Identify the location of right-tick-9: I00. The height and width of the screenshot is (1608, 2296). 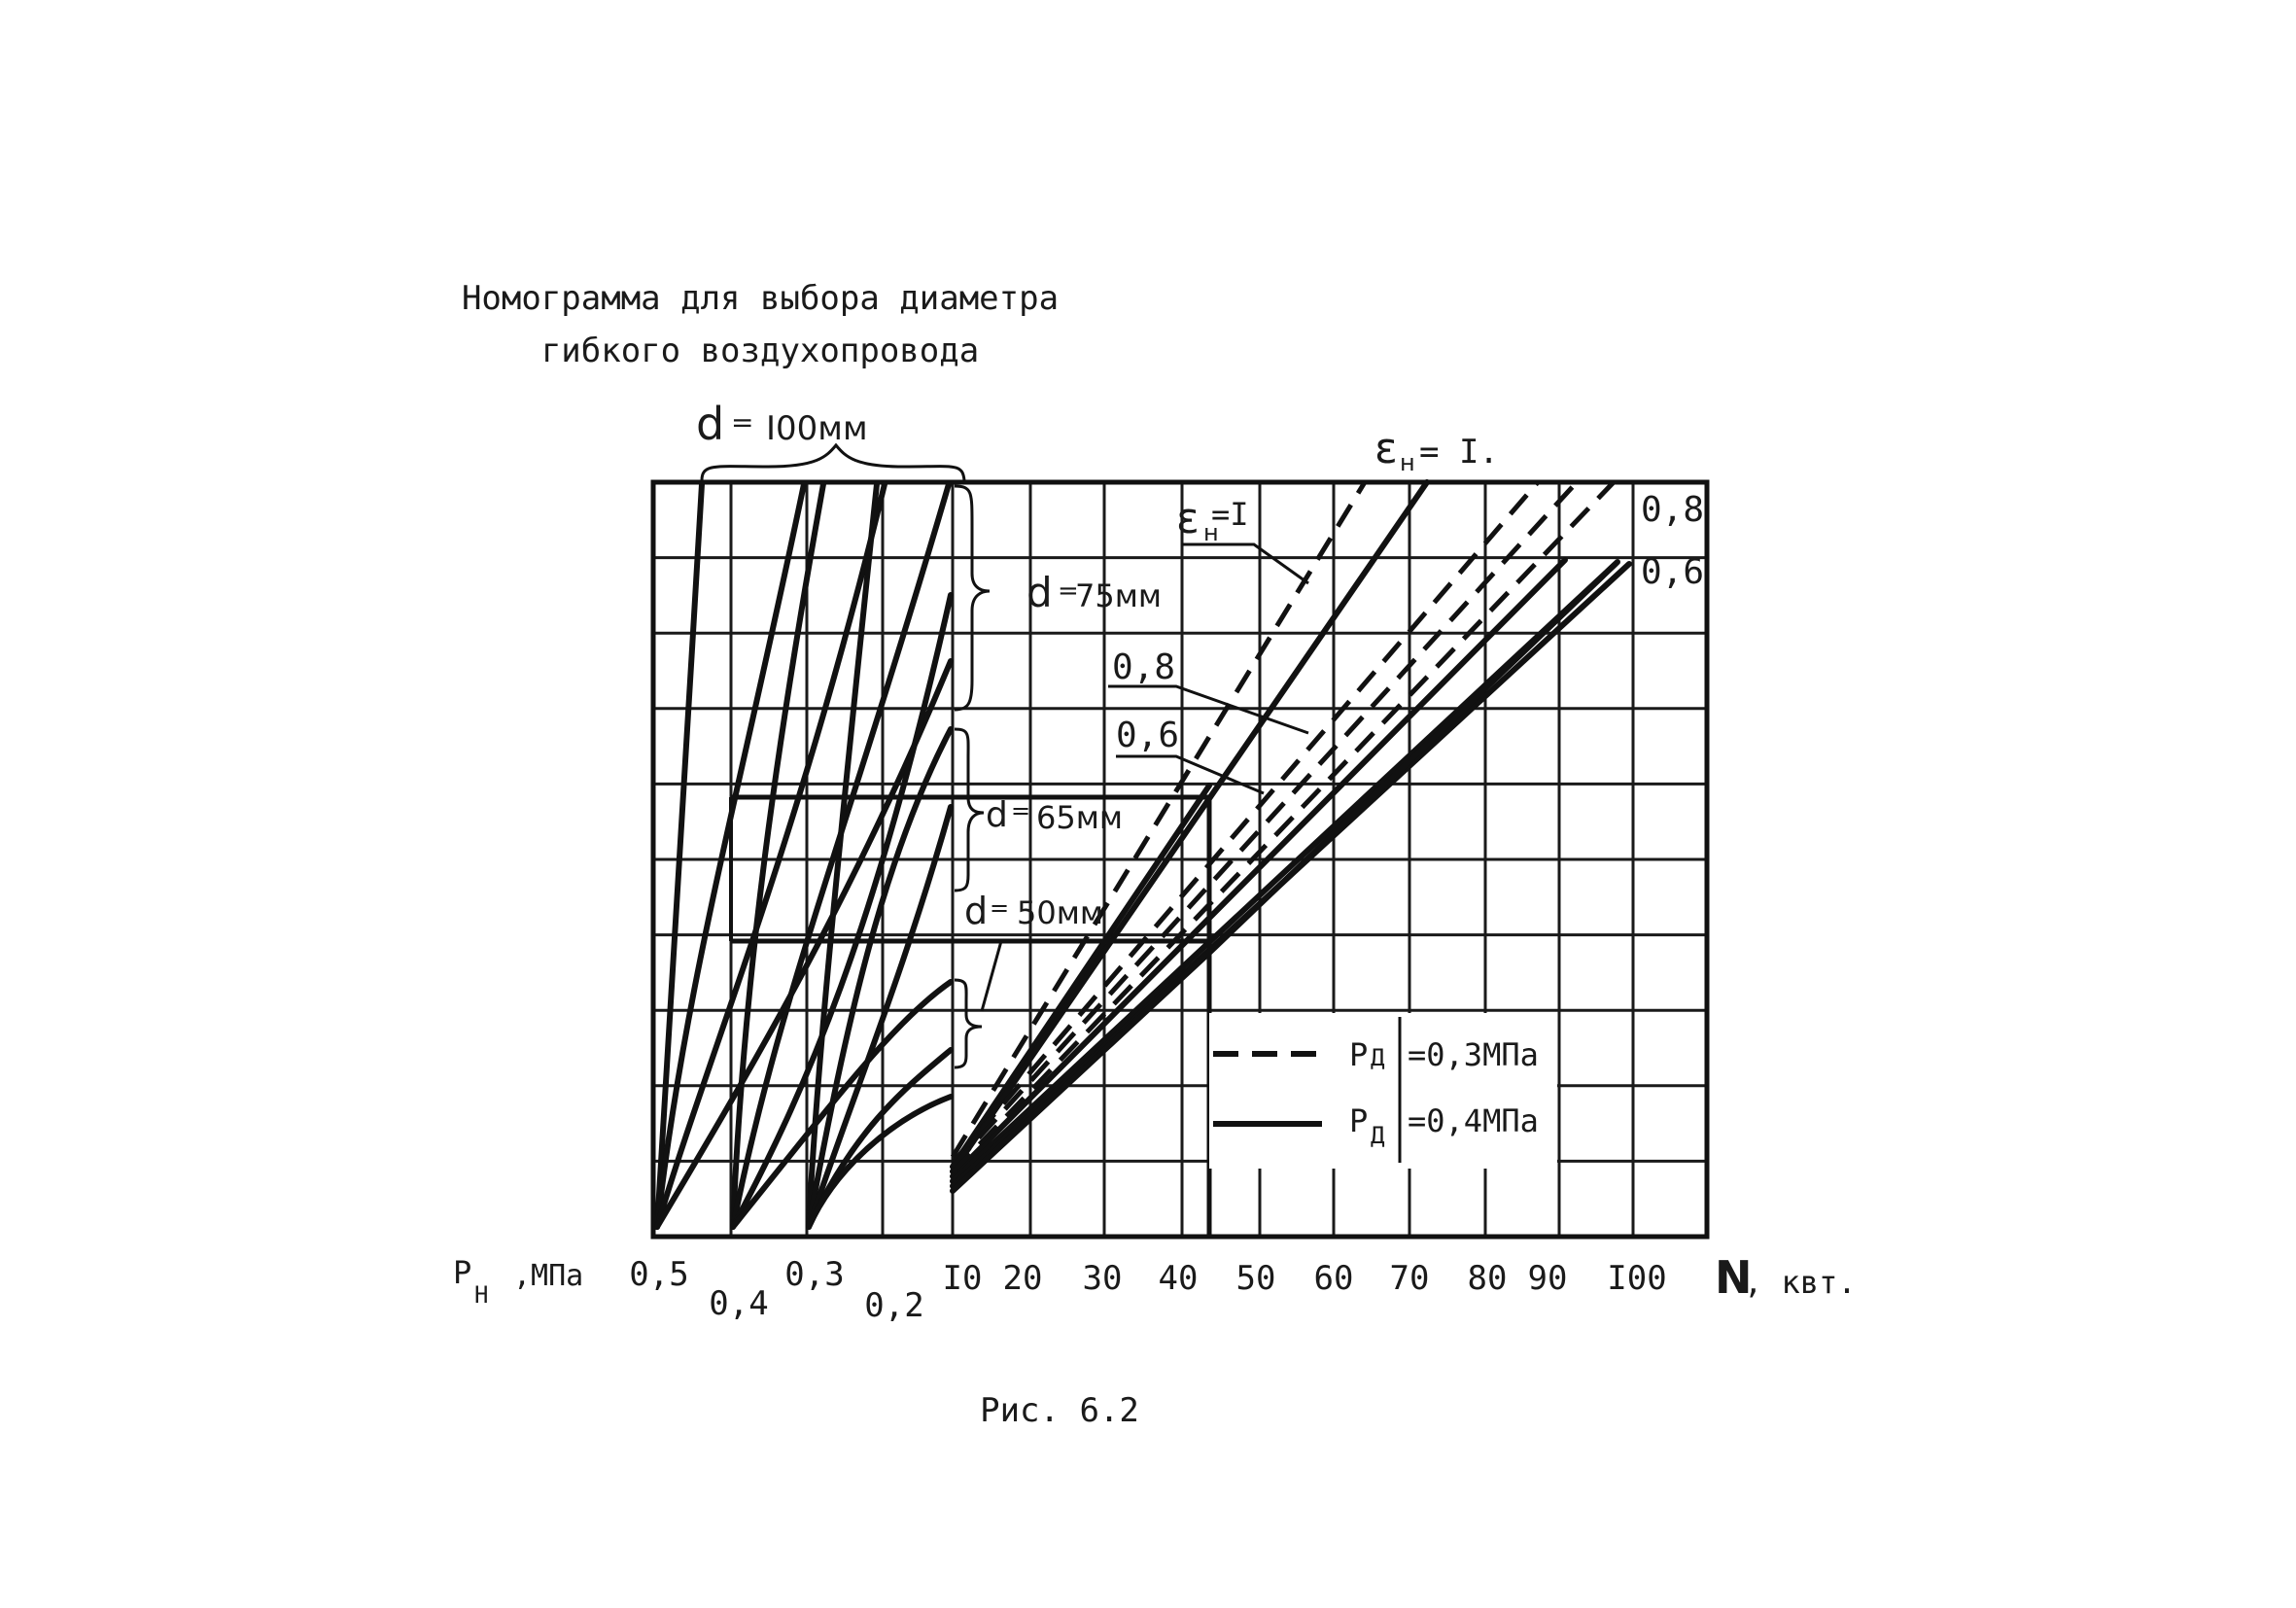
(1636, 1278).